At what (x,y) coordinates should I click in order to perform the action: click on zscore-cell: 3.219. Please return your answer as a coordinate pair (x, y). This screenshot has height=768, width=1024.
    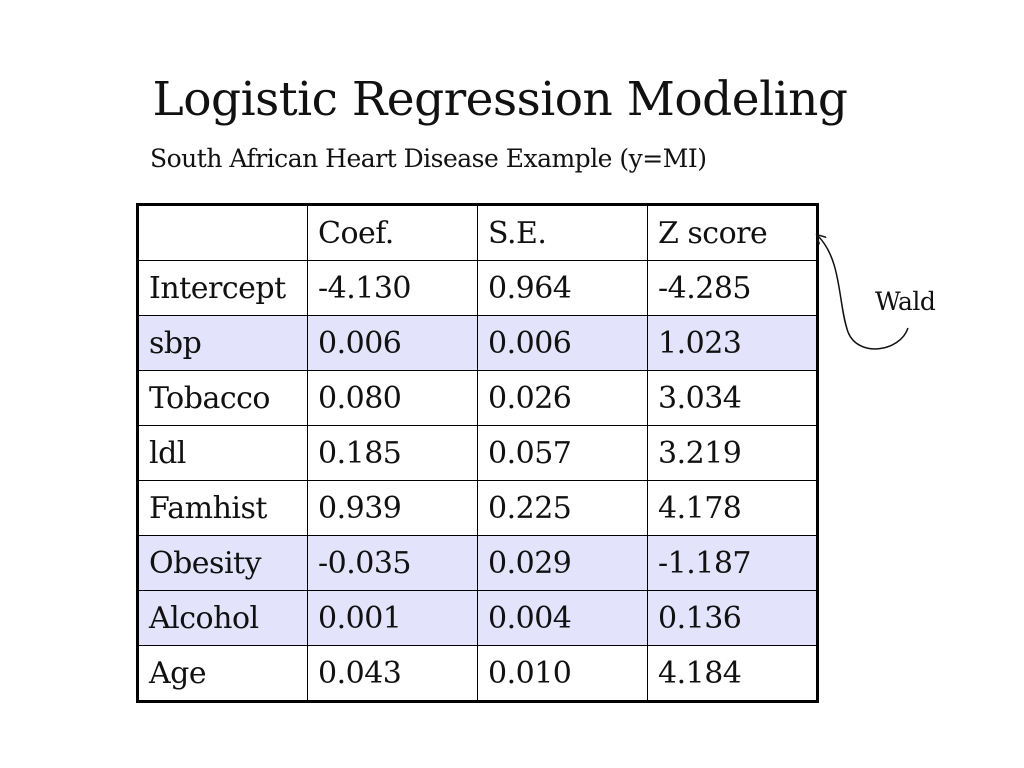
    Looking at the image, I should click on (732, 453).